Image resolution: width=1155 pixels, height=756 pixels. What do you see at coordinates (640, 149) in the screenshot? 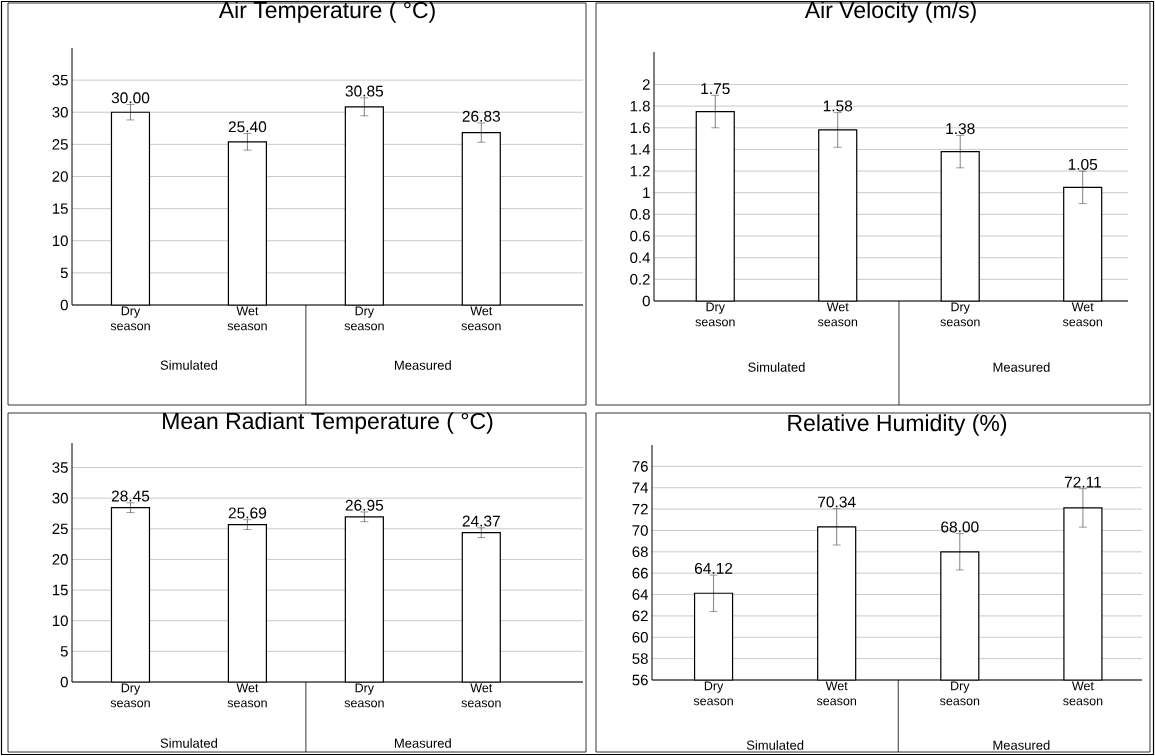
I see `y-tick-label: 1.4` at bounding box center [640, 149].